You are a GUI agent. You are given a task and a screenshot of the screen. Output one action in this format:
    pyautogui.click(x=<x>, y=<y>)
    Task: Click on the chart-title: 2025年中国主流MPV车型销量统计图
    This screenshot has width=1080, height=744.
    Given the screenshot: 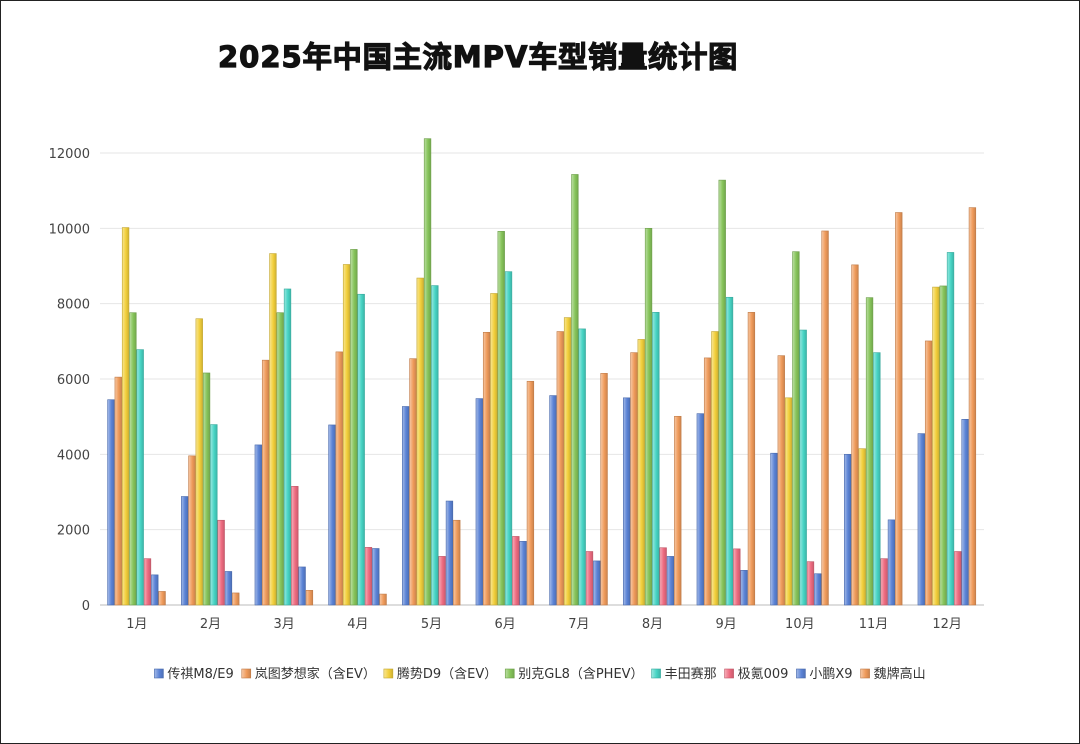 What is the action you would take?
    pyautogui.click(x=478, y=56)
    